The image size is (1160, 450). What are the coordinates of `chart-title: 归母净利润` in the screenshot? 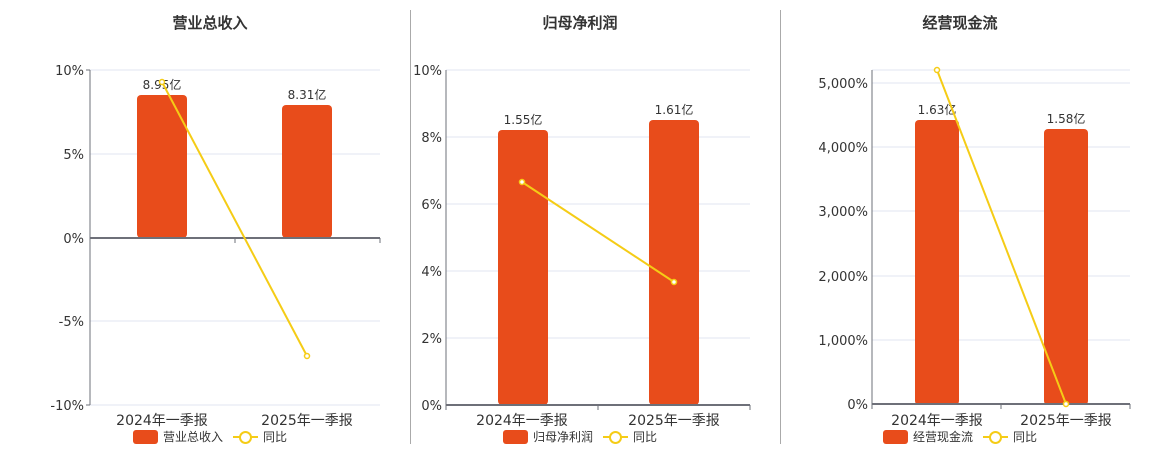 It's located at (580, 23).